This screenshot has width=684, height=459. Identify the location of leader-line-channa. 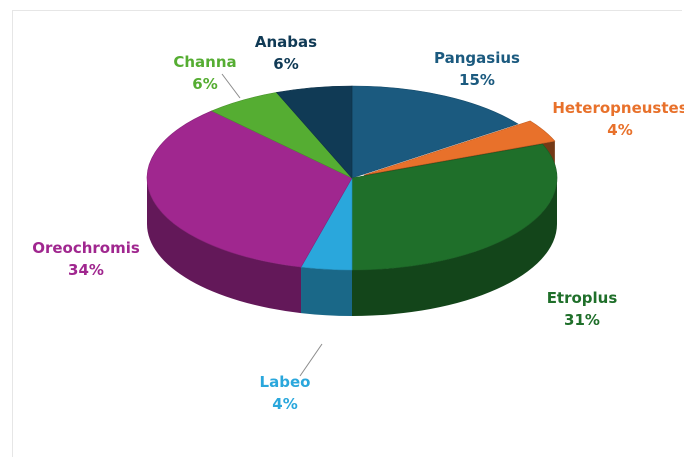
(231, 86).